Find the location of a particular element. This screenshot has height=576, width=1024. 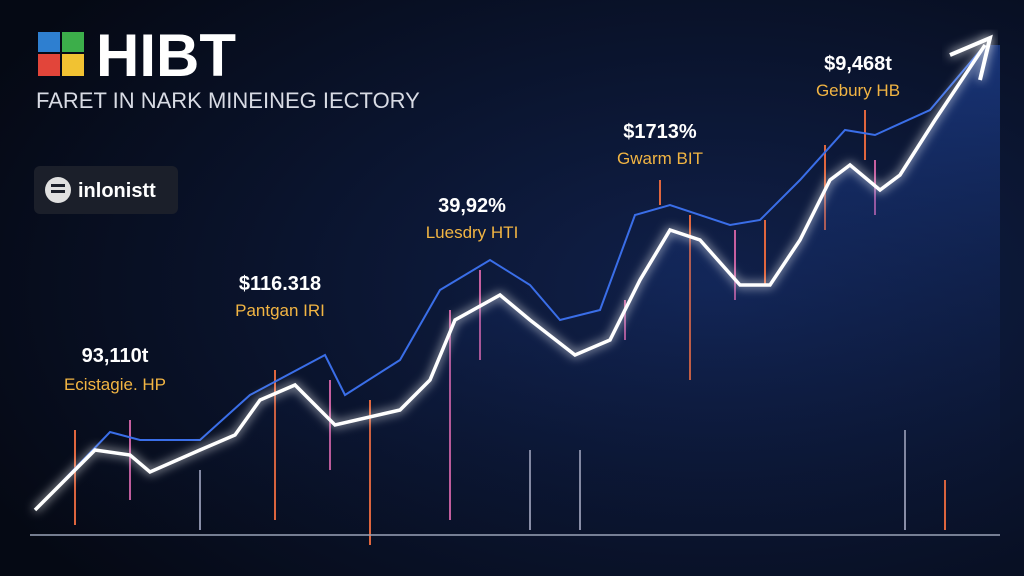

annotation-value: 39,92% is located at coordinates (472, 206).